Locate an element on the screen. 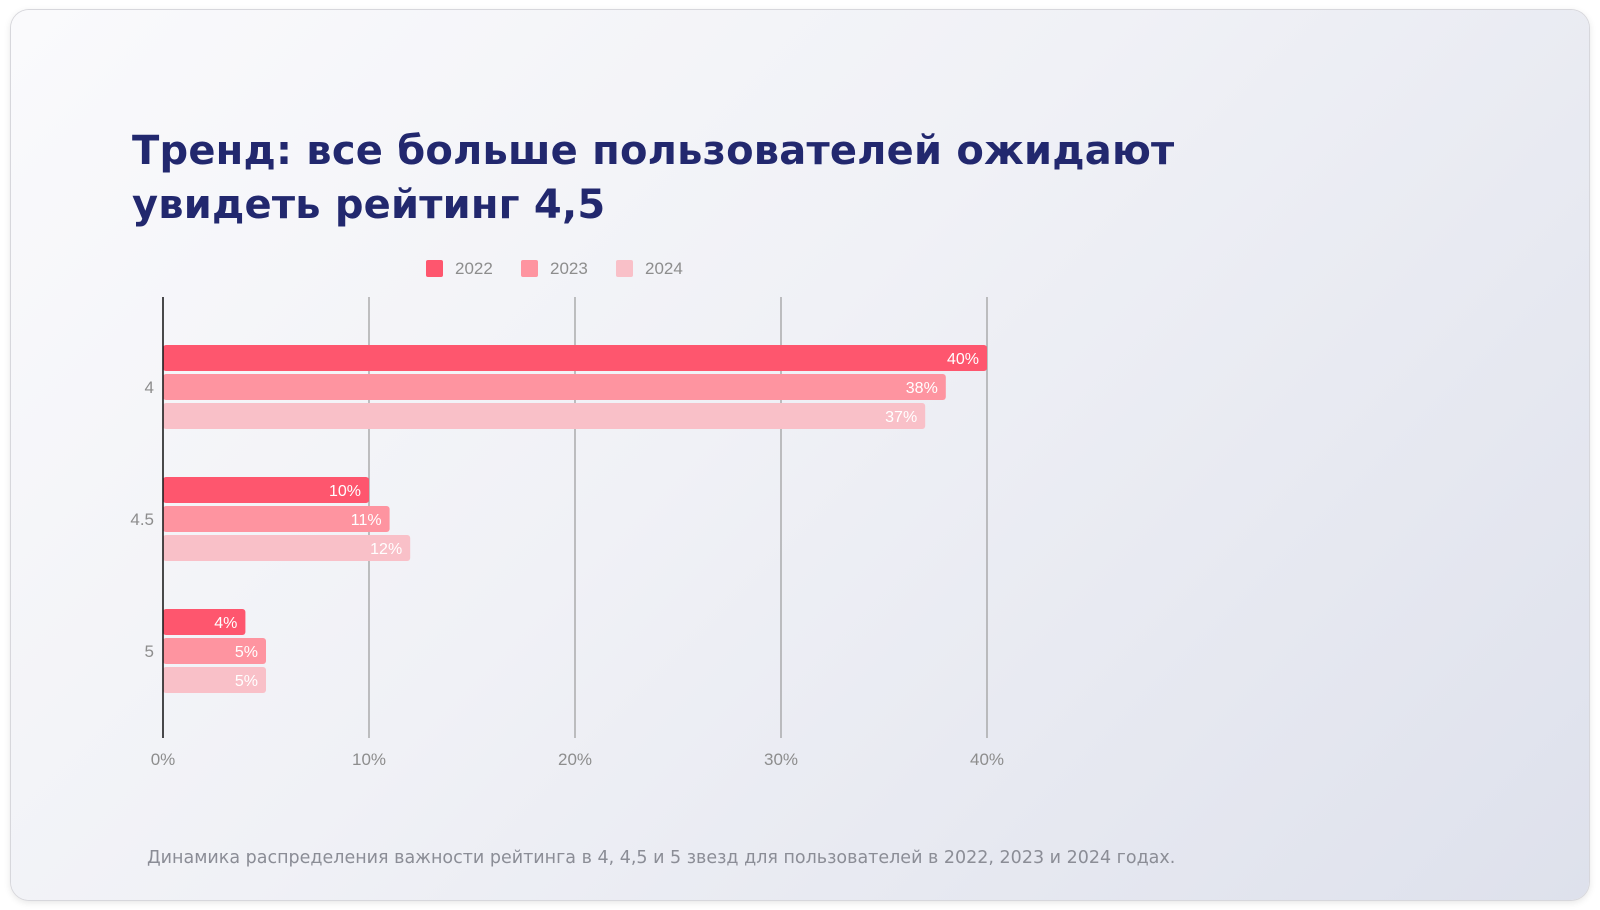 This screenshot has width=1600, height=910. x-tick-label: 40% is located at coordinates (987, 759).